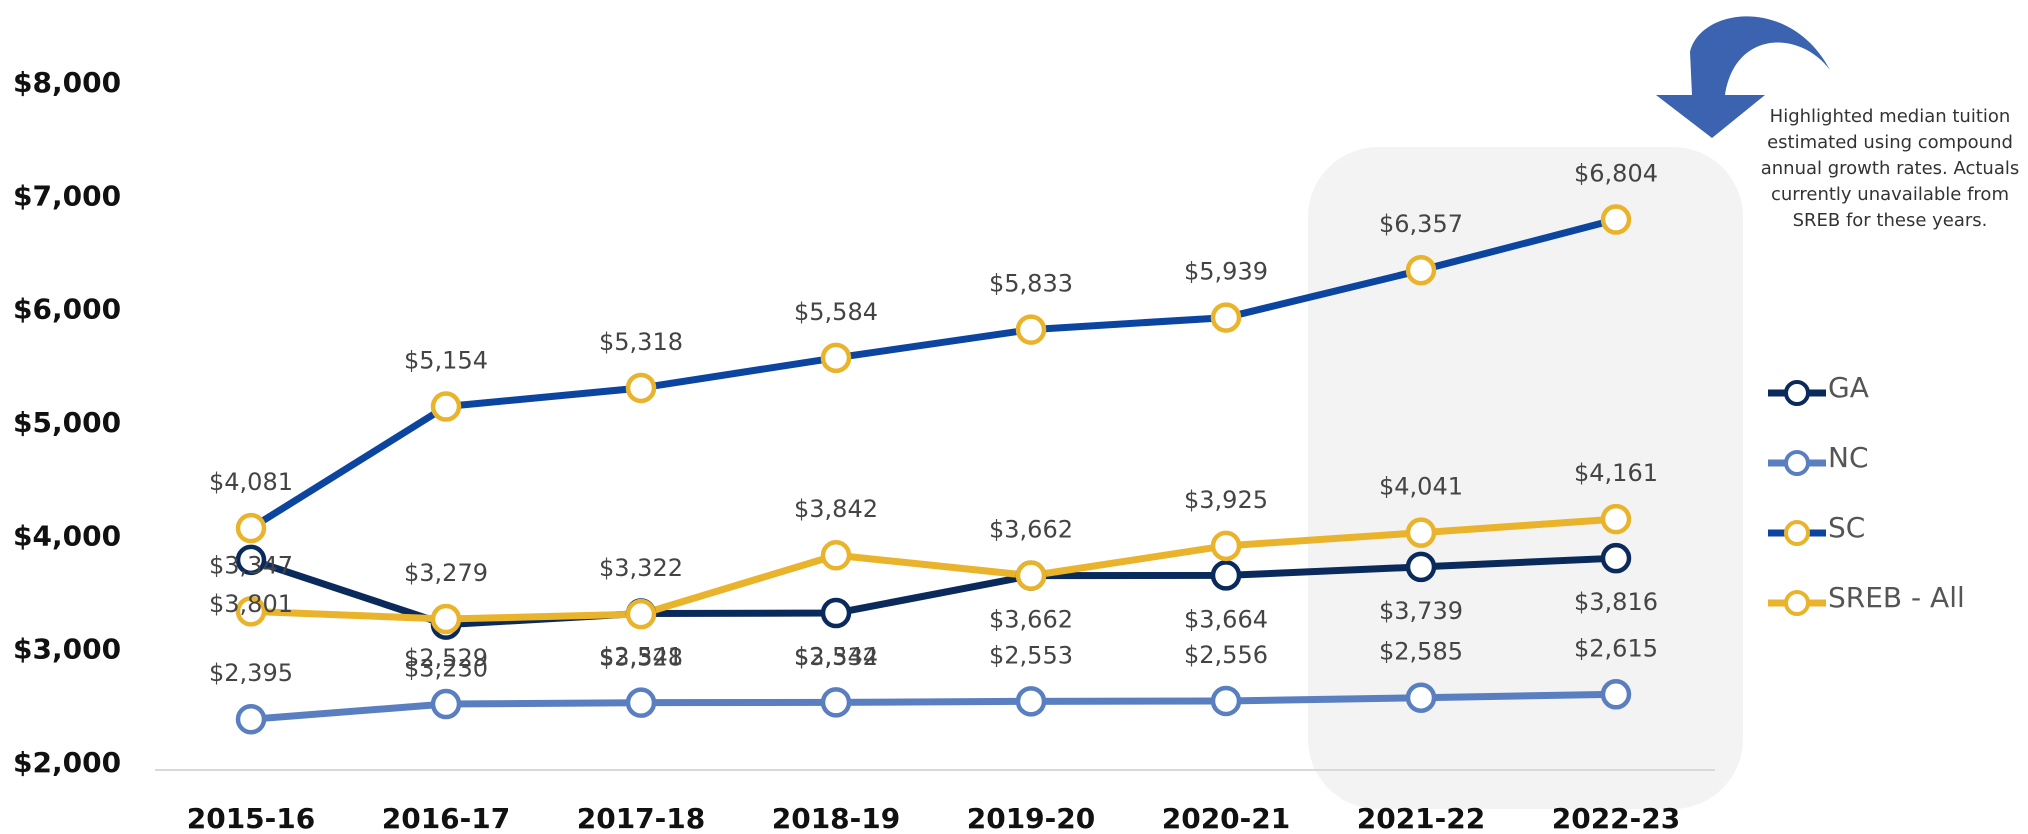 The height and width of the screenshot is (834, 2028). I want to click on x-tick-label: 2018-19, so click(836, 818).